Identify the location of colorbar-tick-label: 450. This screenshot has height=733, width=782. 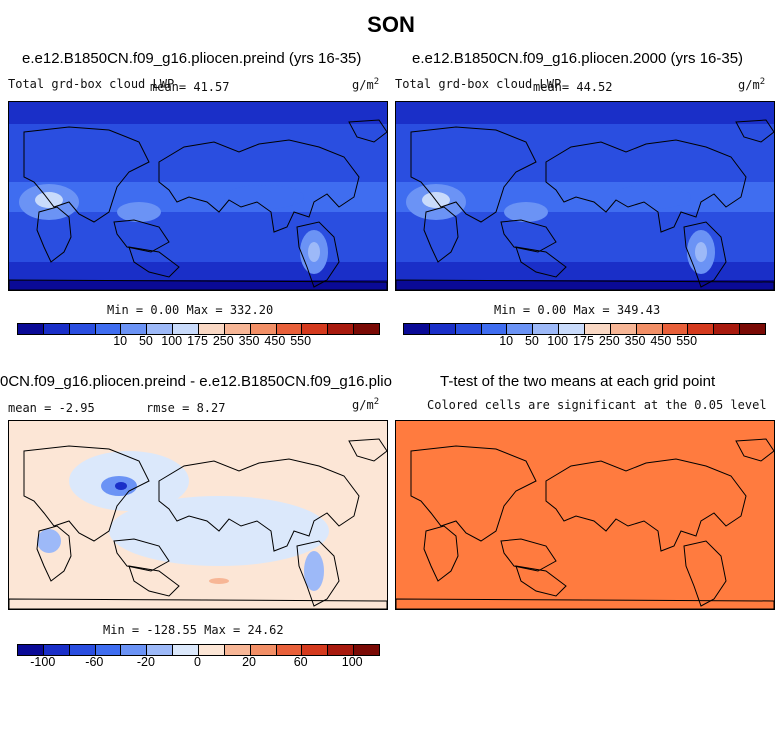
(275, 341).